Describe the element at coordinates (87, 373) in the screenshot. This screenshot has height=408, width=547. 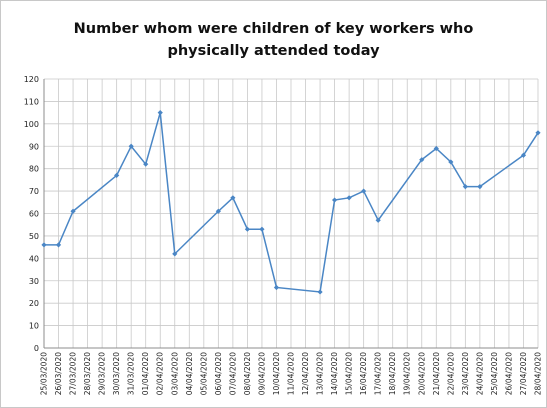
I see `x-tick-label: 28/03/2020` at that location.